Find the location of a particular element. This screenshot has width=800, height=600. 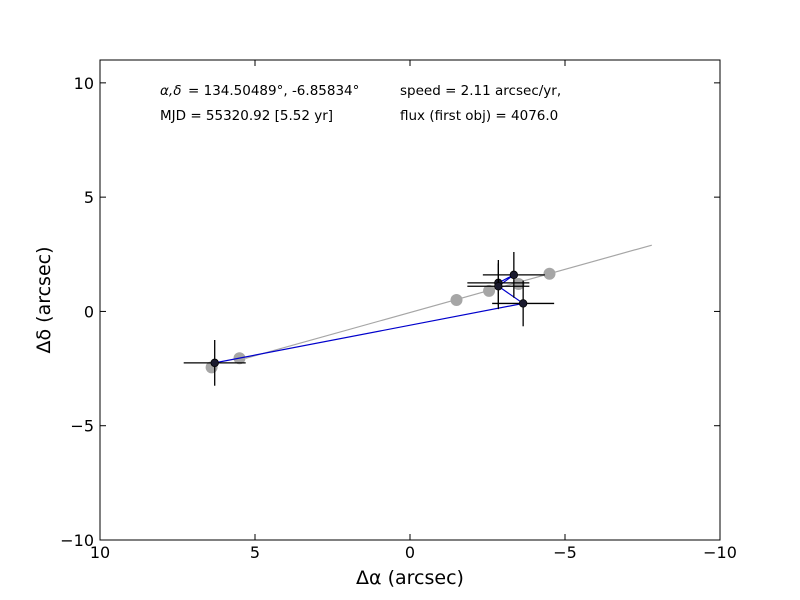

measurement-path is located at coordinates (369, 319).